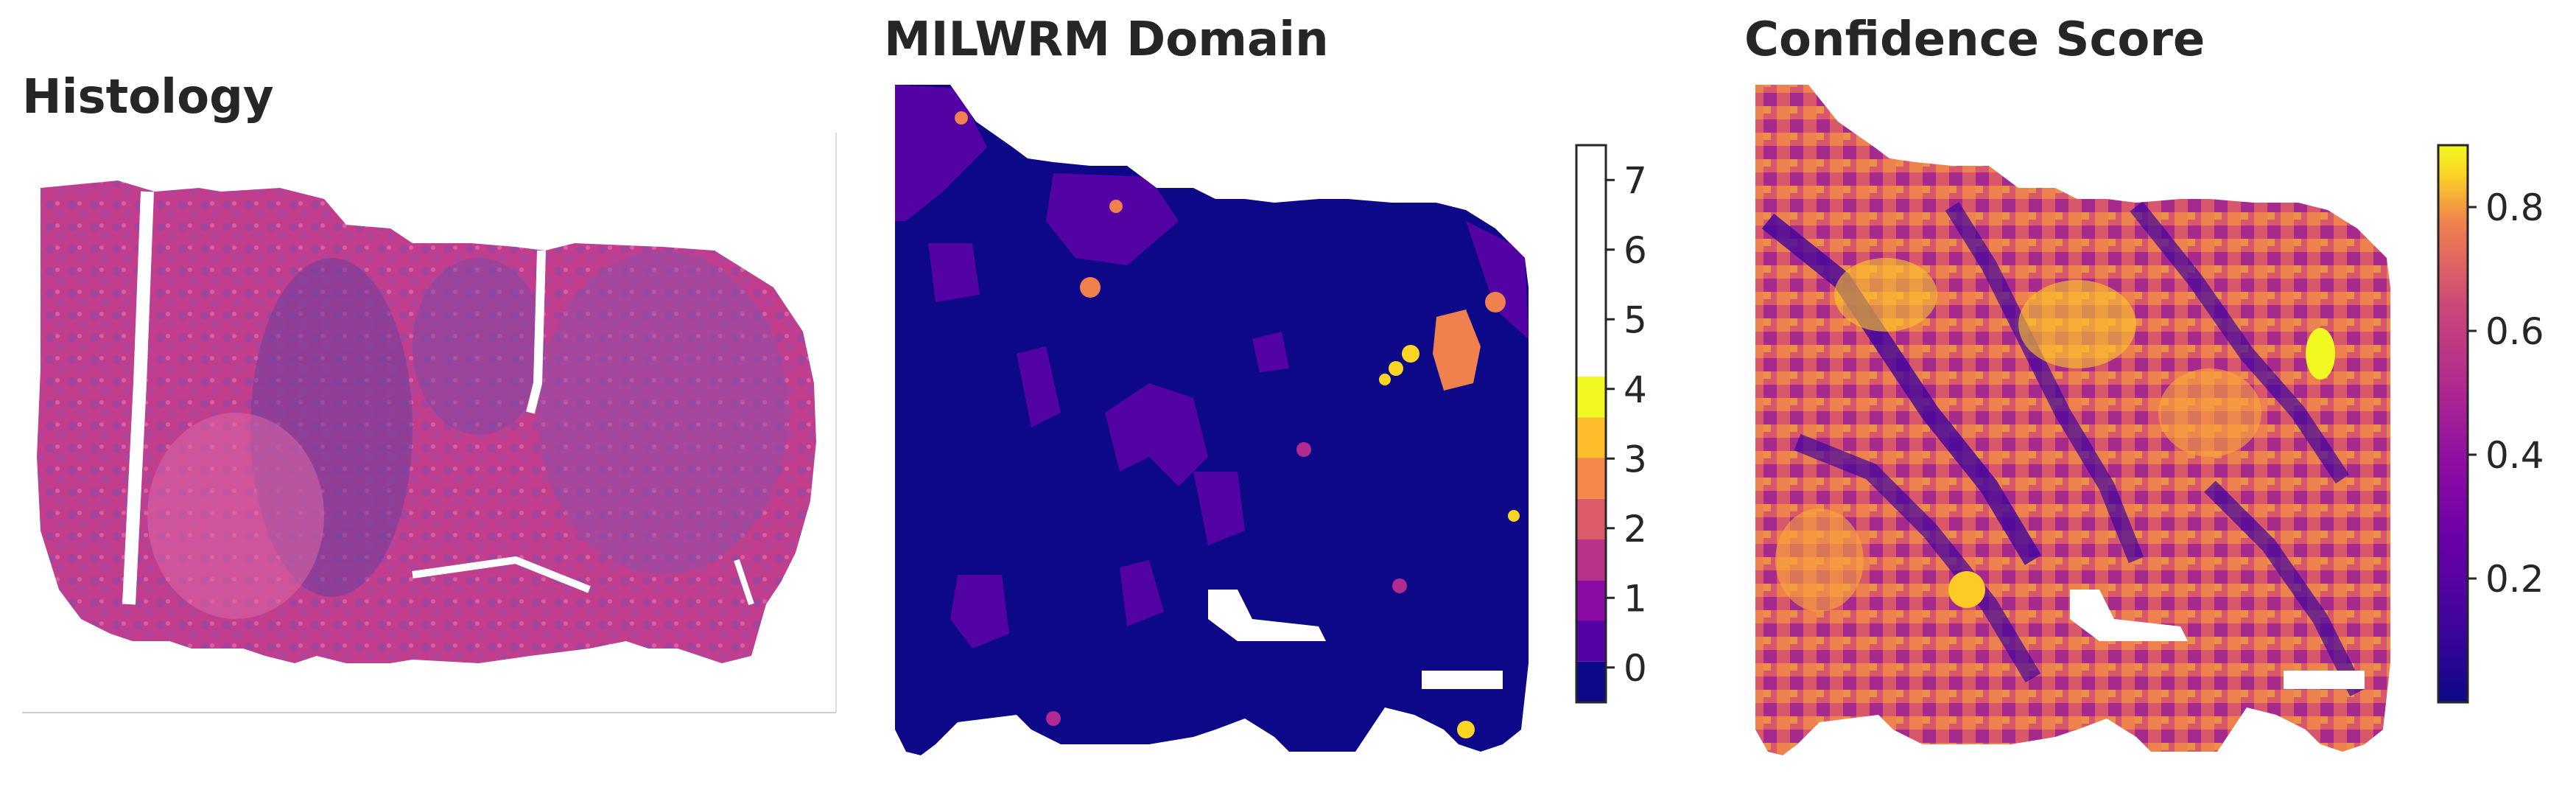  Describe the element at coordinates (1635, 598) in the screenshot. I see `milwrm-colorbar-tick-label: 1` at that location.